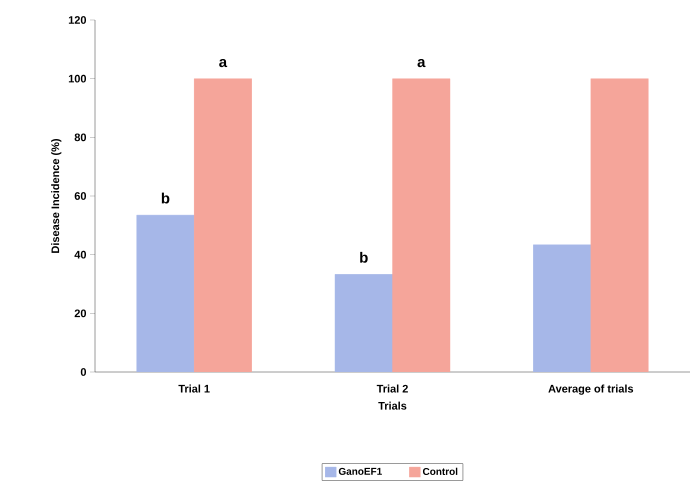  Describe the element at coordinates (77, 20) in the screenshot. I see `y-tick-label: 120` at that location.